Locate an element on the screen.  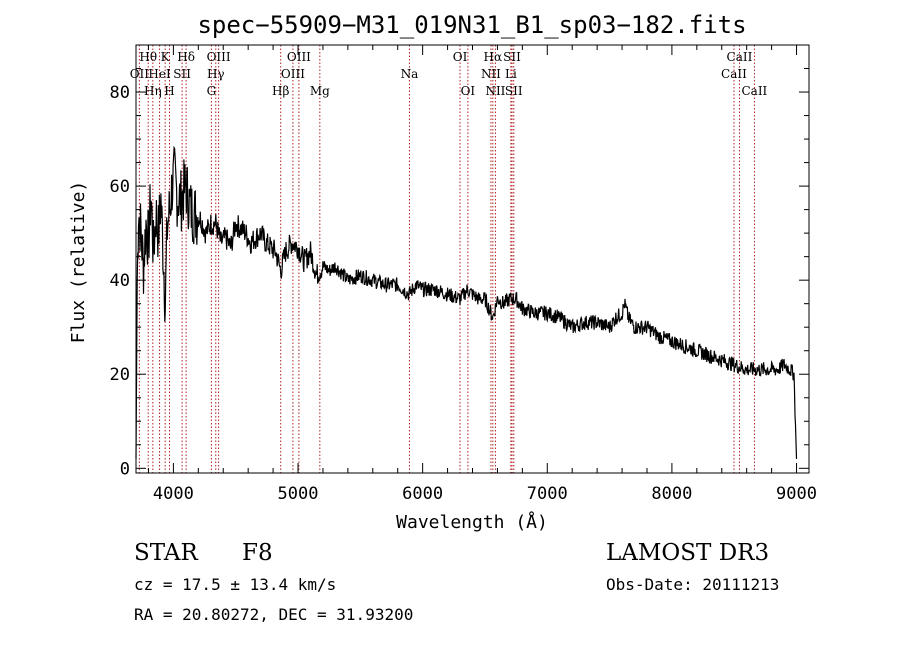
line-marker-label-23: SII is located at coordinates (514, 91).